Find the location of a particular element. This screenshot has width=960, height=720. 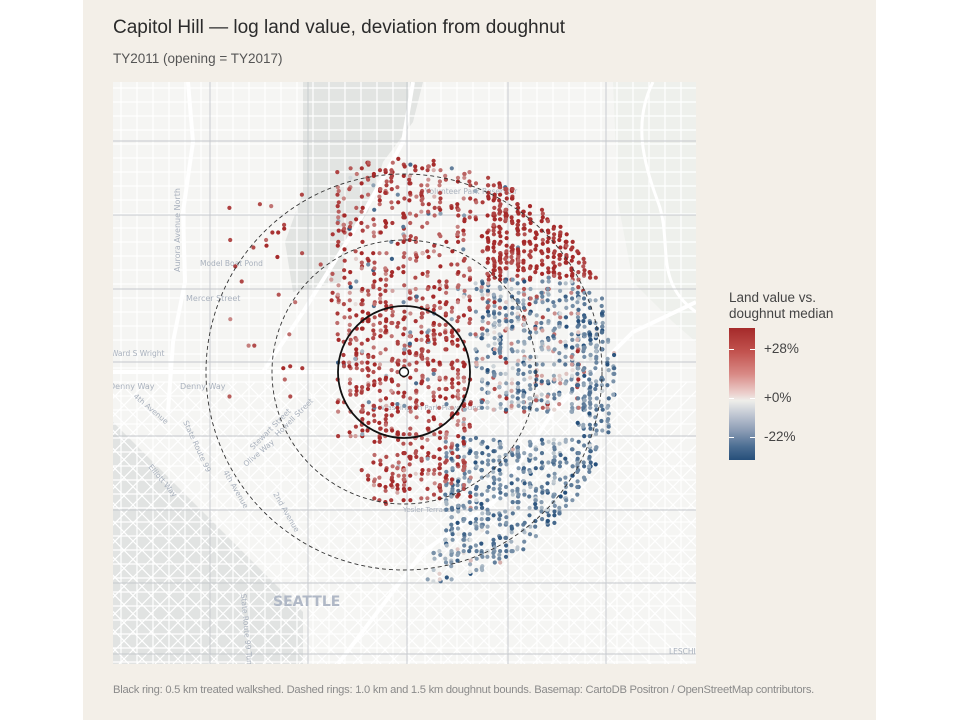

denny-way: Denny Way is located at coordinates (203, 386).